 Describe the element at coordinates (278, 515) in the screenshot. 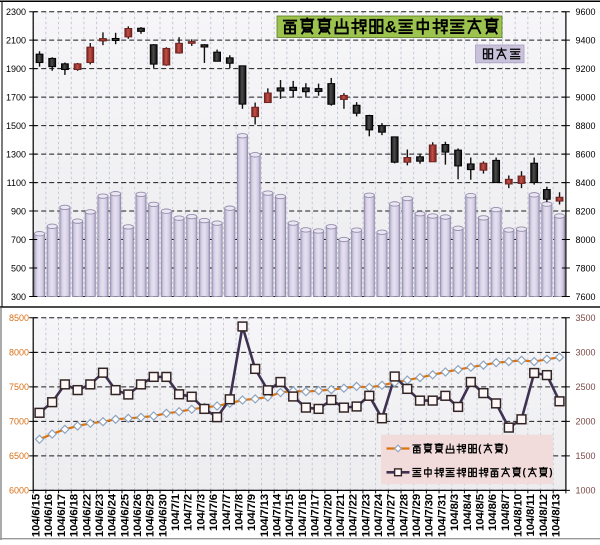

I see `svg-text: 104/7/14` at that location.